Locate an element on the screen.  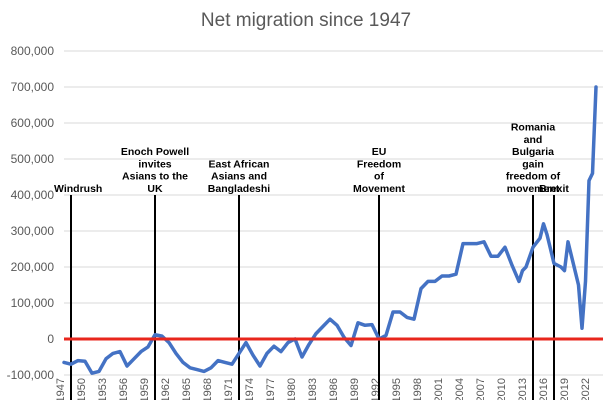
y-tick-label: 500,000 is located at coordinates (33, 159).